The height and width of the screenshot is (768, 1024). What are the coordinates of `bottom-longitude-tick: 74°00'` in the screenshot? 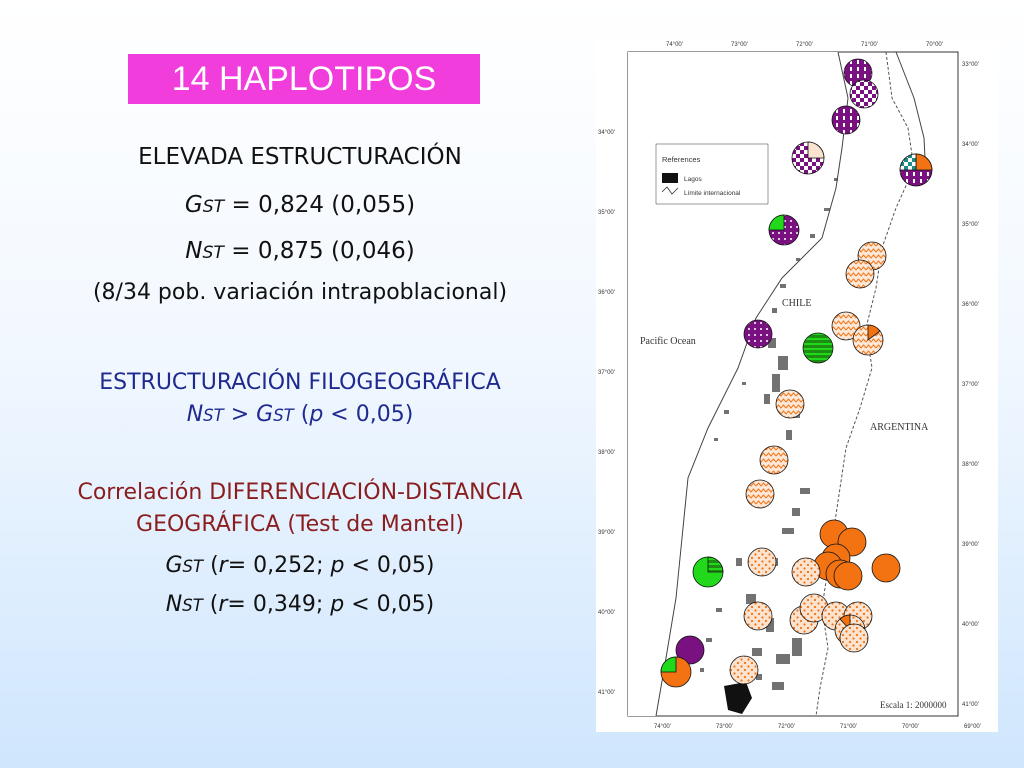 It's located at (662, 727).